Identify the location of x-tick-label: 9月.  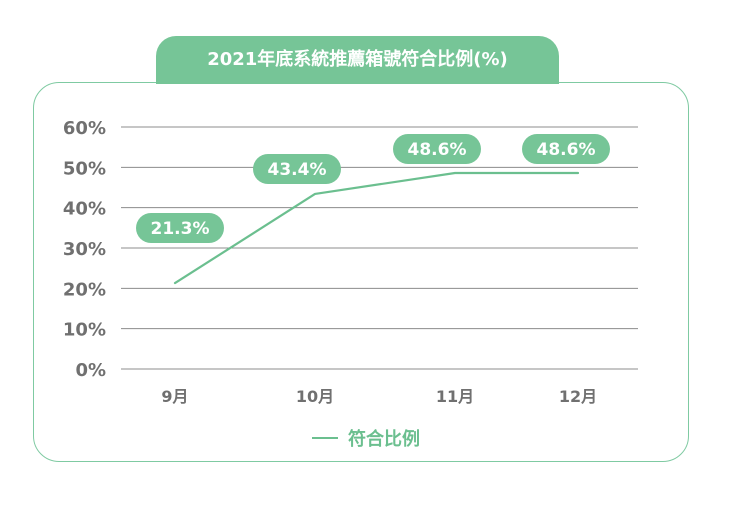
(174, 396).